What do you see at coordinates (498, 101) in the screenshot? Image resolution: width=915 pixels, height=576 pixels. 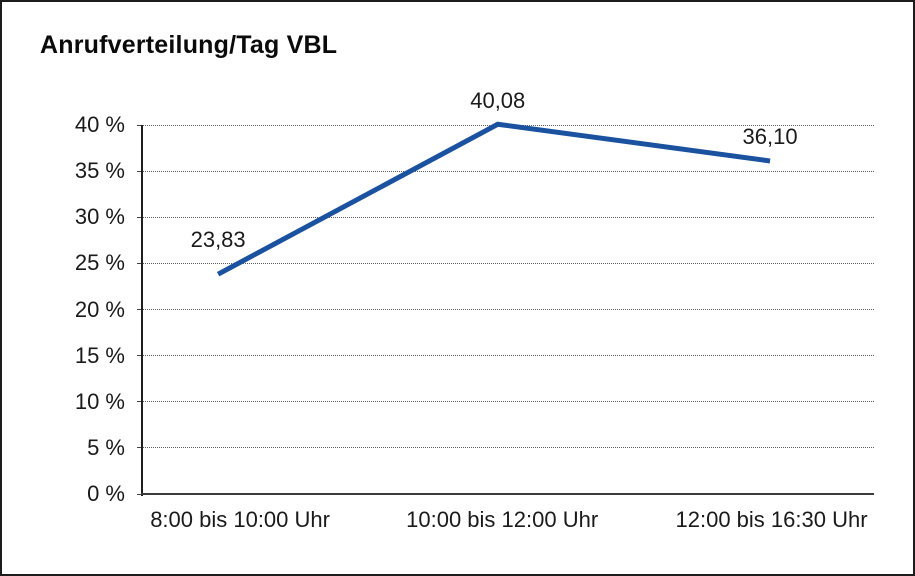 I see `data-point-label: 40,08` at bounding box center [498, 101].